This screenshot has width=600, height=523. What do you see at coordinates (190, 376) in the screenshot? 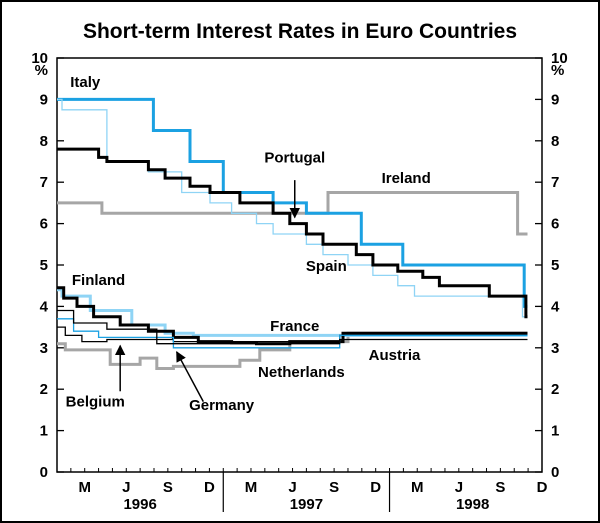
I see `germany-arrow` at bounding box center [190, 376].